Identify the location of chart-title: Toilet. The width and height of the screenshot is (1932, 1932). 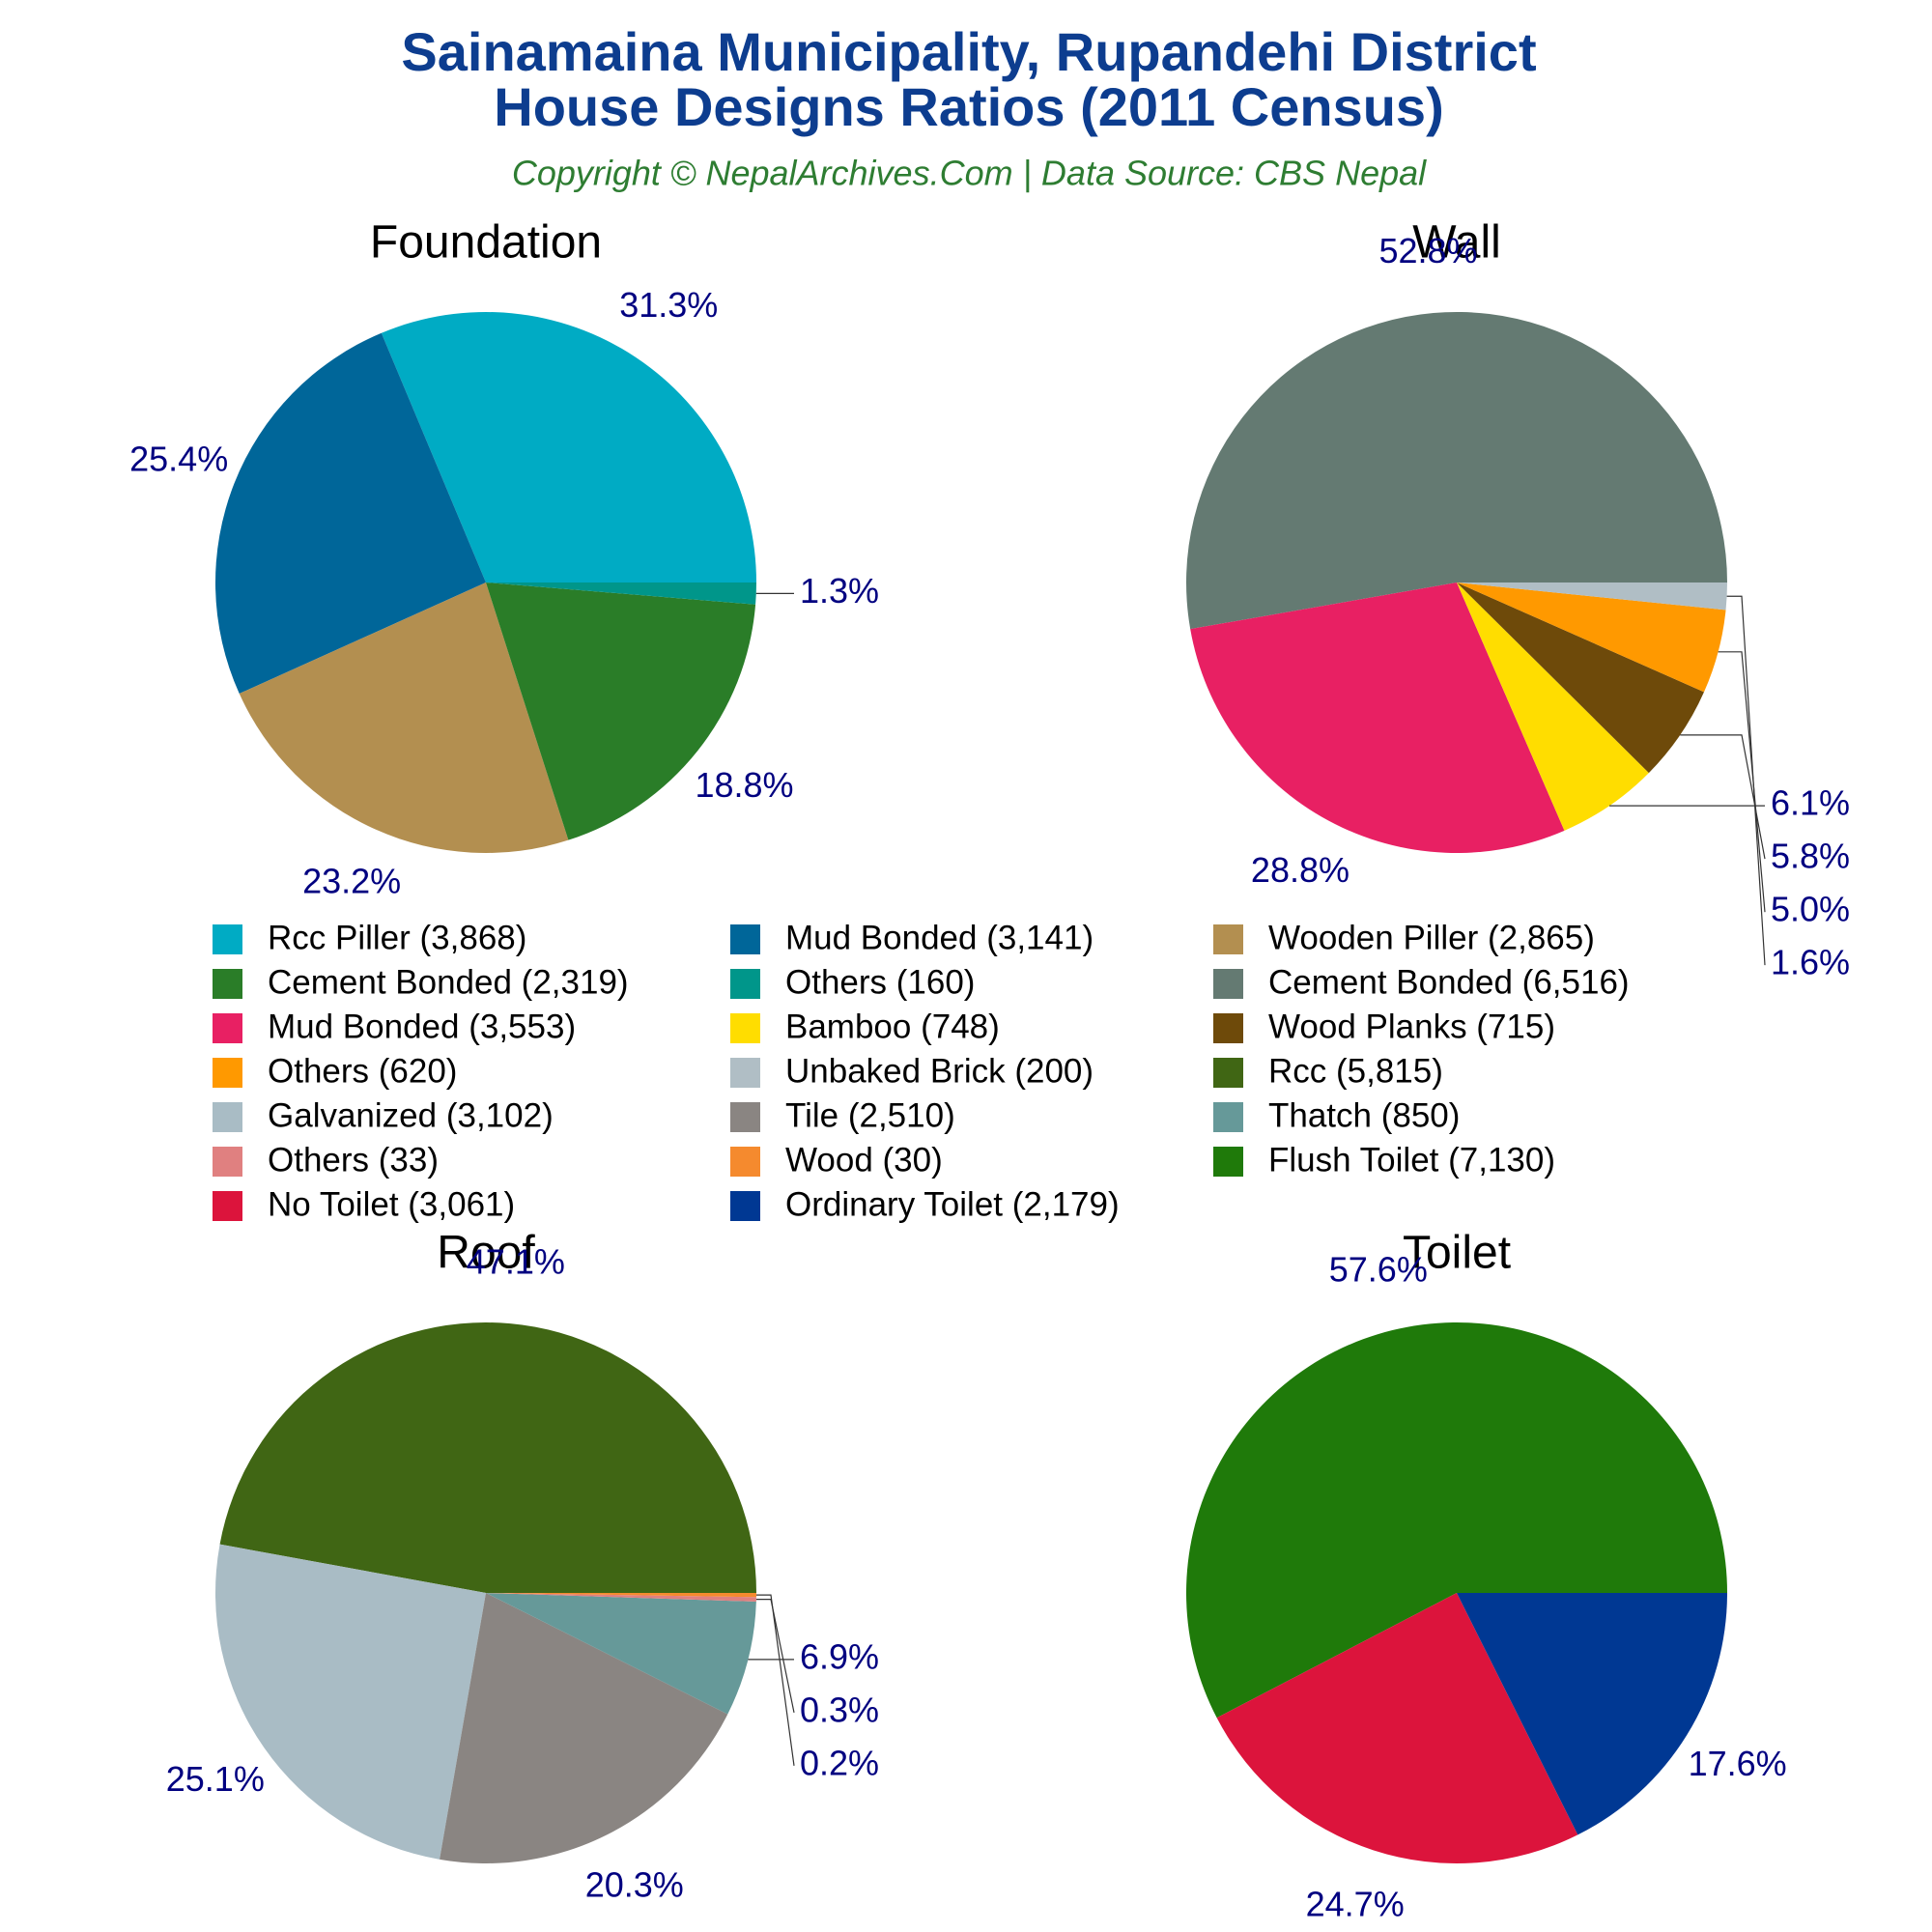
(1457, 1253).